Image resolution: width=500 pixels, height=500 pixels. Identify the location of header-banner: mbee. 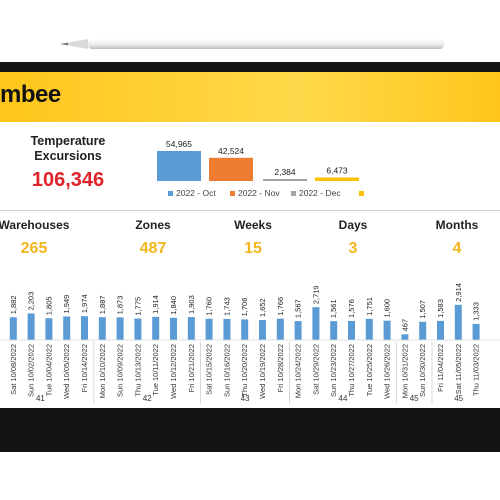
(250, 97).